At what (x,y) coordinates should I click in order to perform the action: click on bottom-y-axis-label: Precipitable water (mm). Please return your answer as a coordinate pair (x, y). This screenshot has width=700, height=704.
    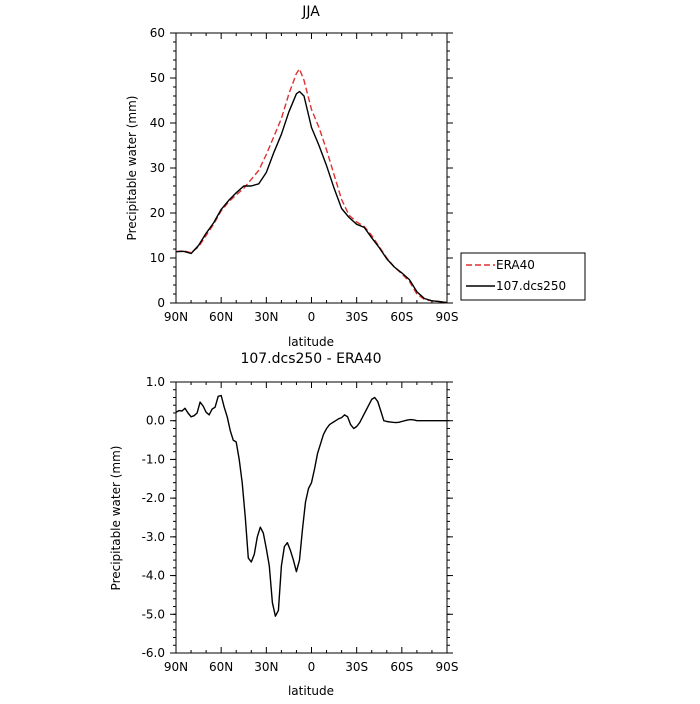
    Looking at the image, I should click on (116, 518).